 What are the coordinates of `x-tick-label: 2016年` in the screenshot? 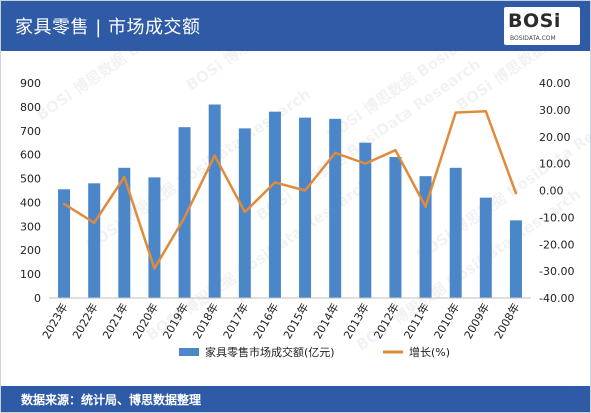 It's located at (266, 321).